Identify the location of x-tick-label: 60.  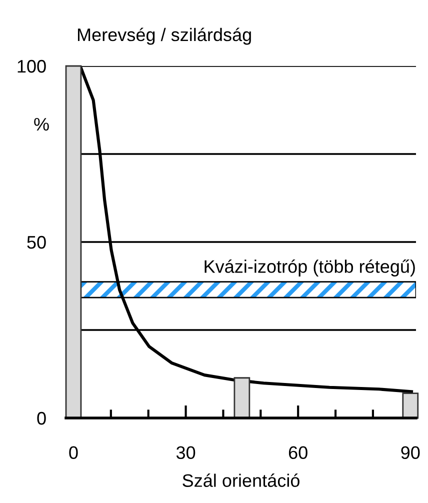
(298, 453).